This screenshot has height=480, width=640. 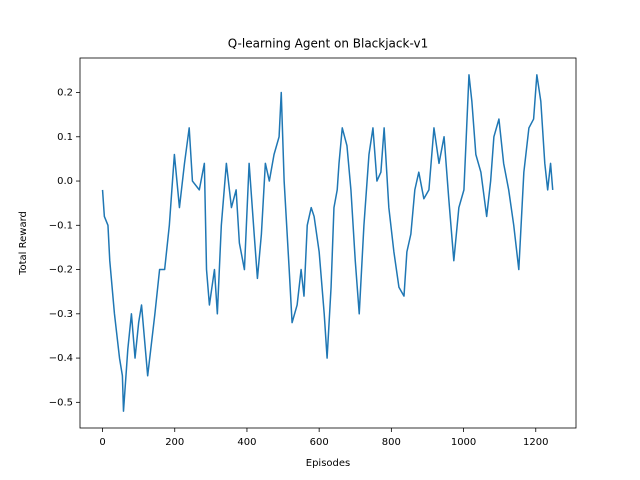 What do you see at coordinates (319, 442) in the screenshot?
I see `x-tick-label: 600` at bounding box center [319, 442].